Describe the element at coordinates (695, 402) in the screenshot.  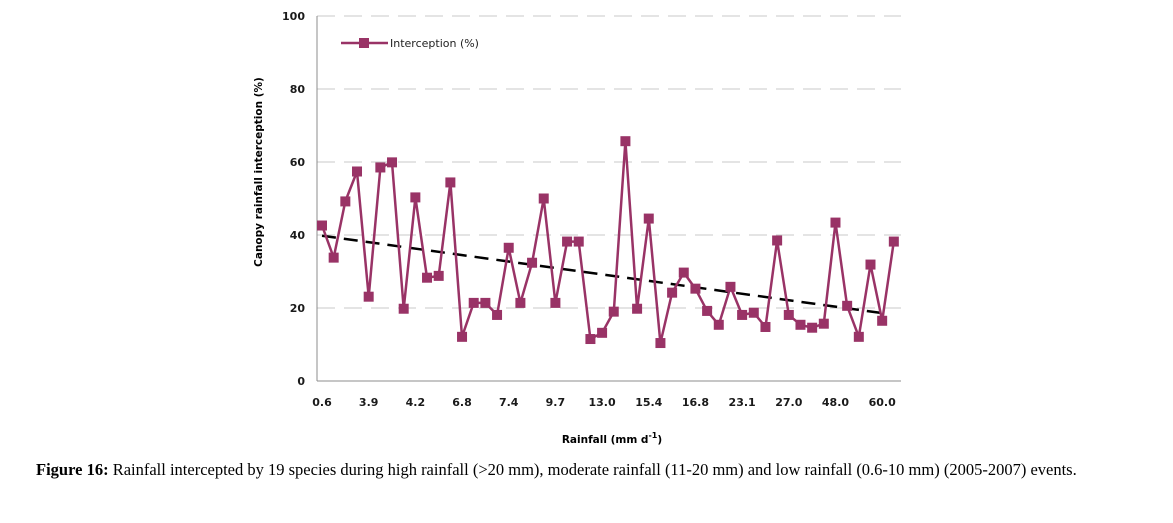
I see `x-tick-label: 16.8` at that location.